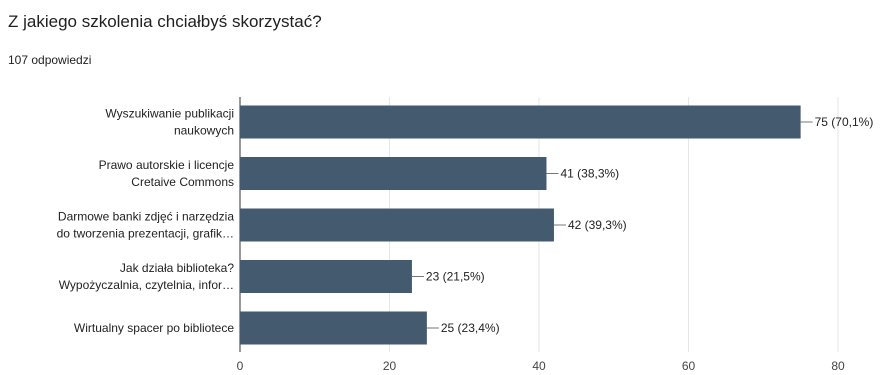 The width and height of the screenshot is (890, 375). Describe the element at coordinates (167, 165) in the screenshot. I see `category-label: Prawo autorskie i licencje` at that location.